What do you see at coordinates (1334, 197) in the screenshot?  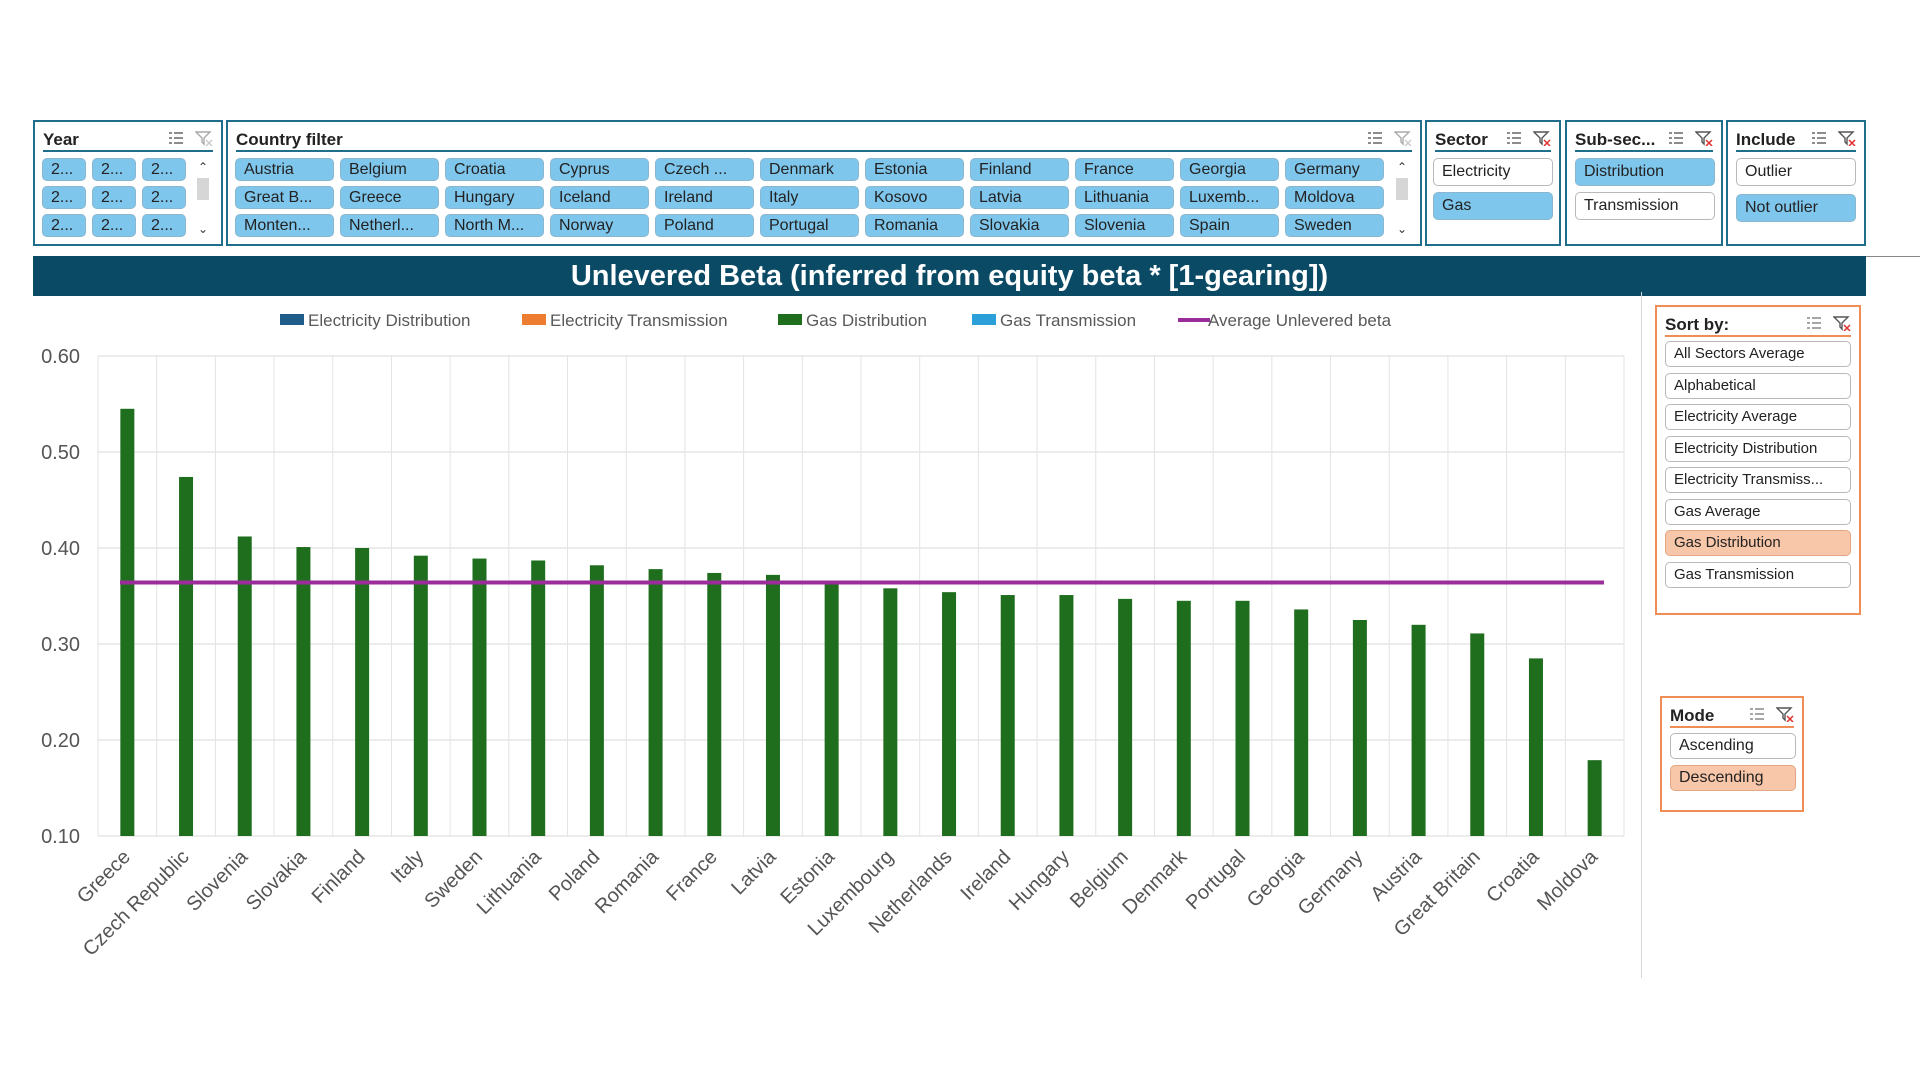 I see `country-button: Moldova` at bounding box center [1334, 197].